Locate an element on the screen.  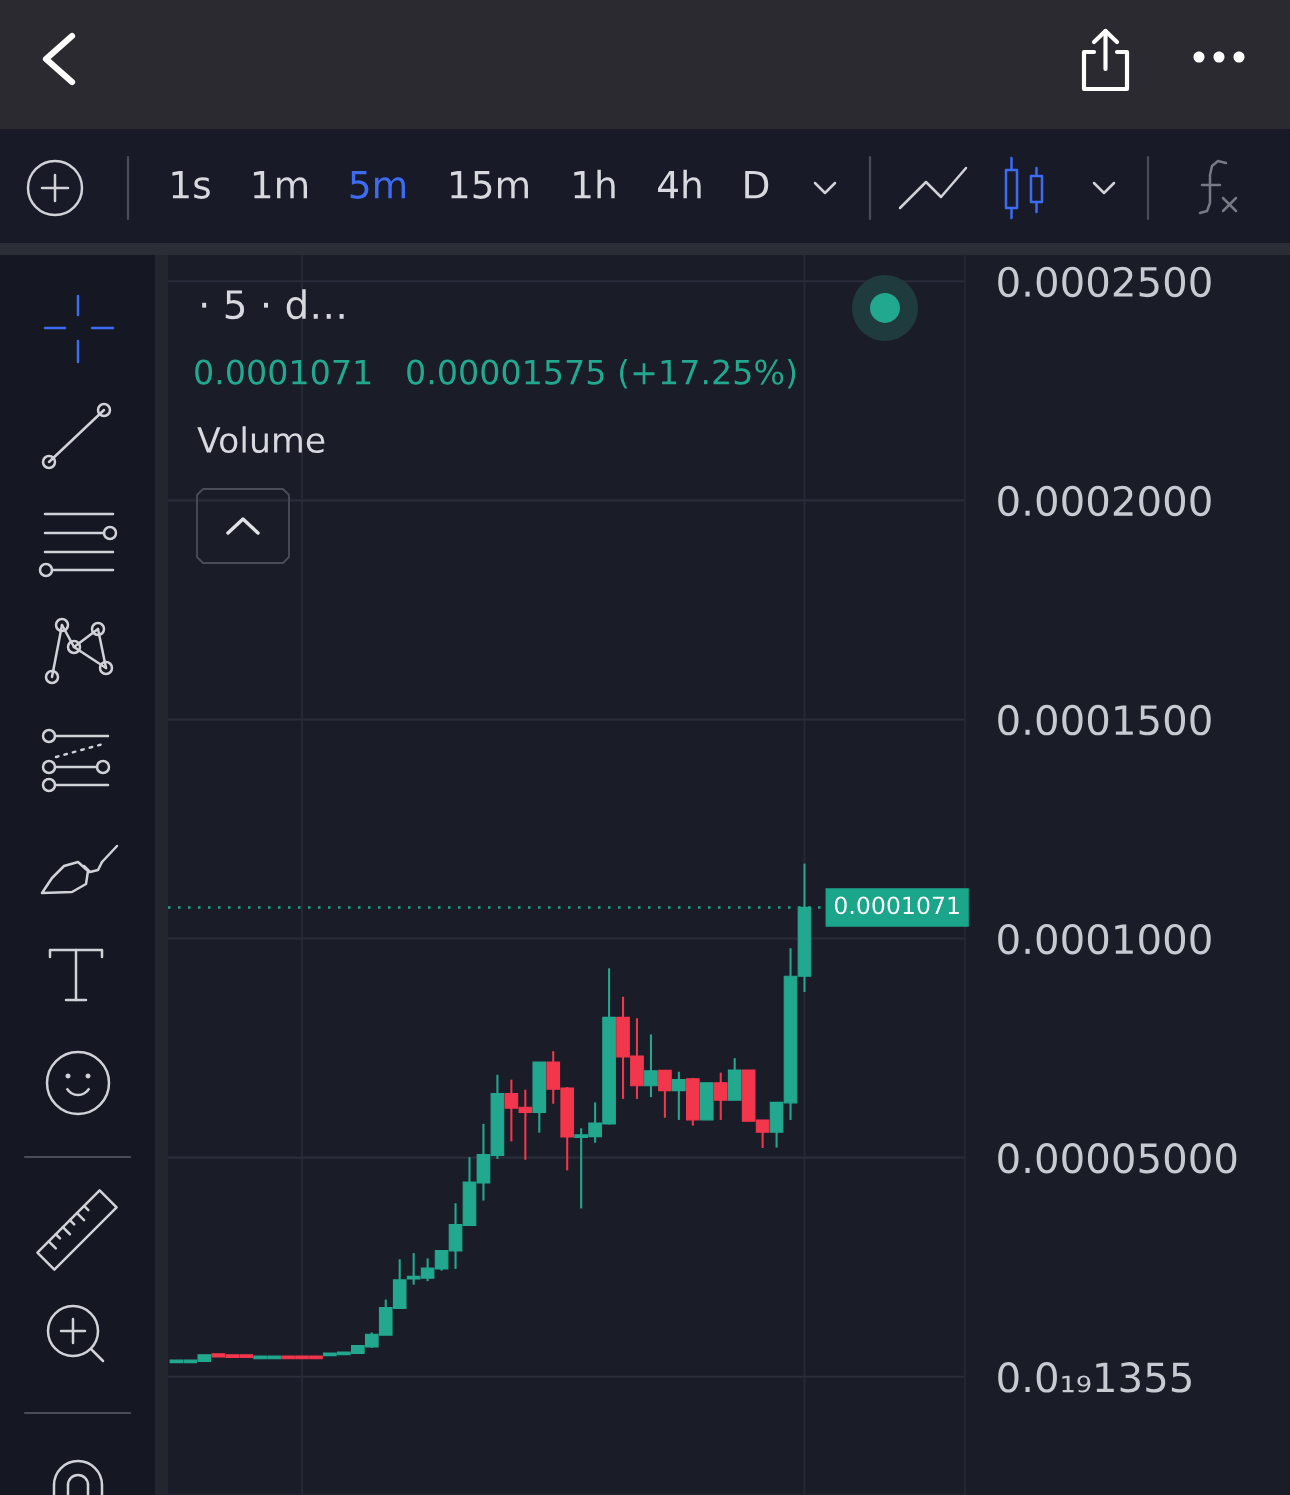
text: D is located at coordinates (757, 185).